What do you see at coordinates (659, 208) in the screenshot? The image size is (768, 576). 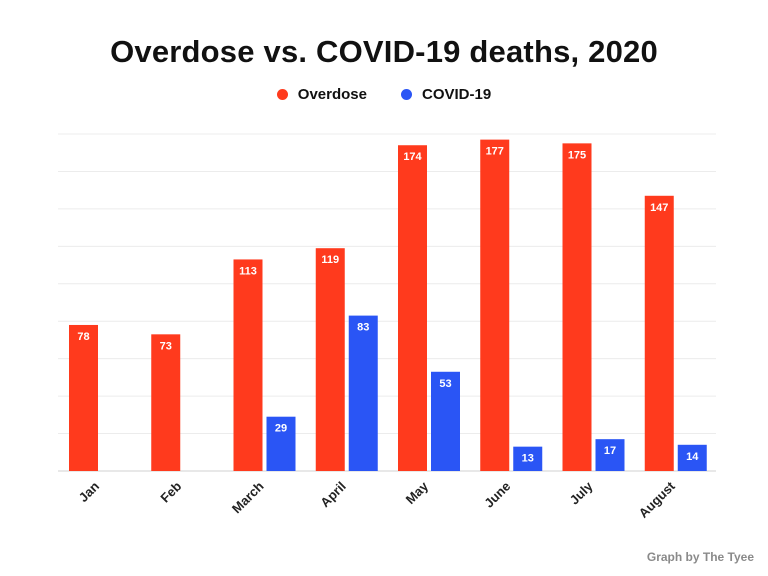 I see `data-label: 147` at bounding box center [659, 208].